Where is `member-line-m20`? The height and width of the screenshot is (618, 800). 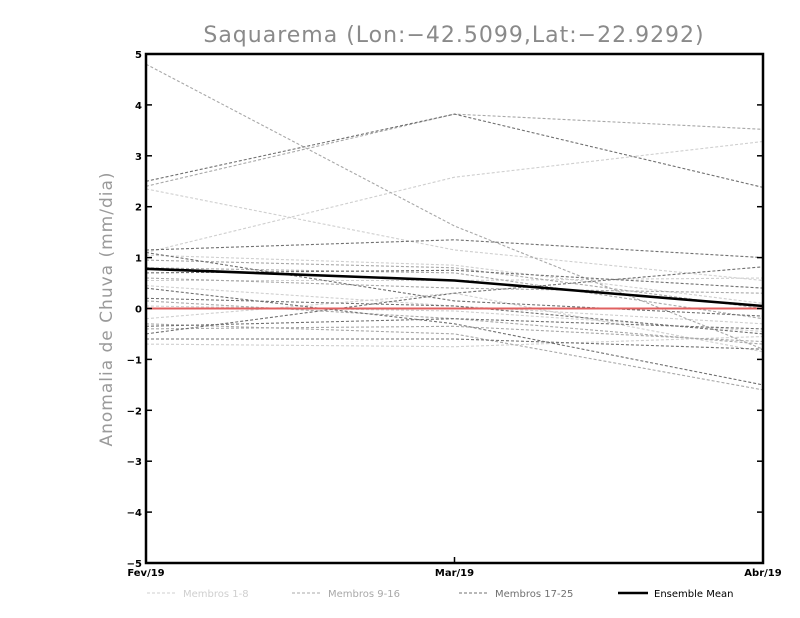
member-line-m20 is located at coordinates (454, 284).